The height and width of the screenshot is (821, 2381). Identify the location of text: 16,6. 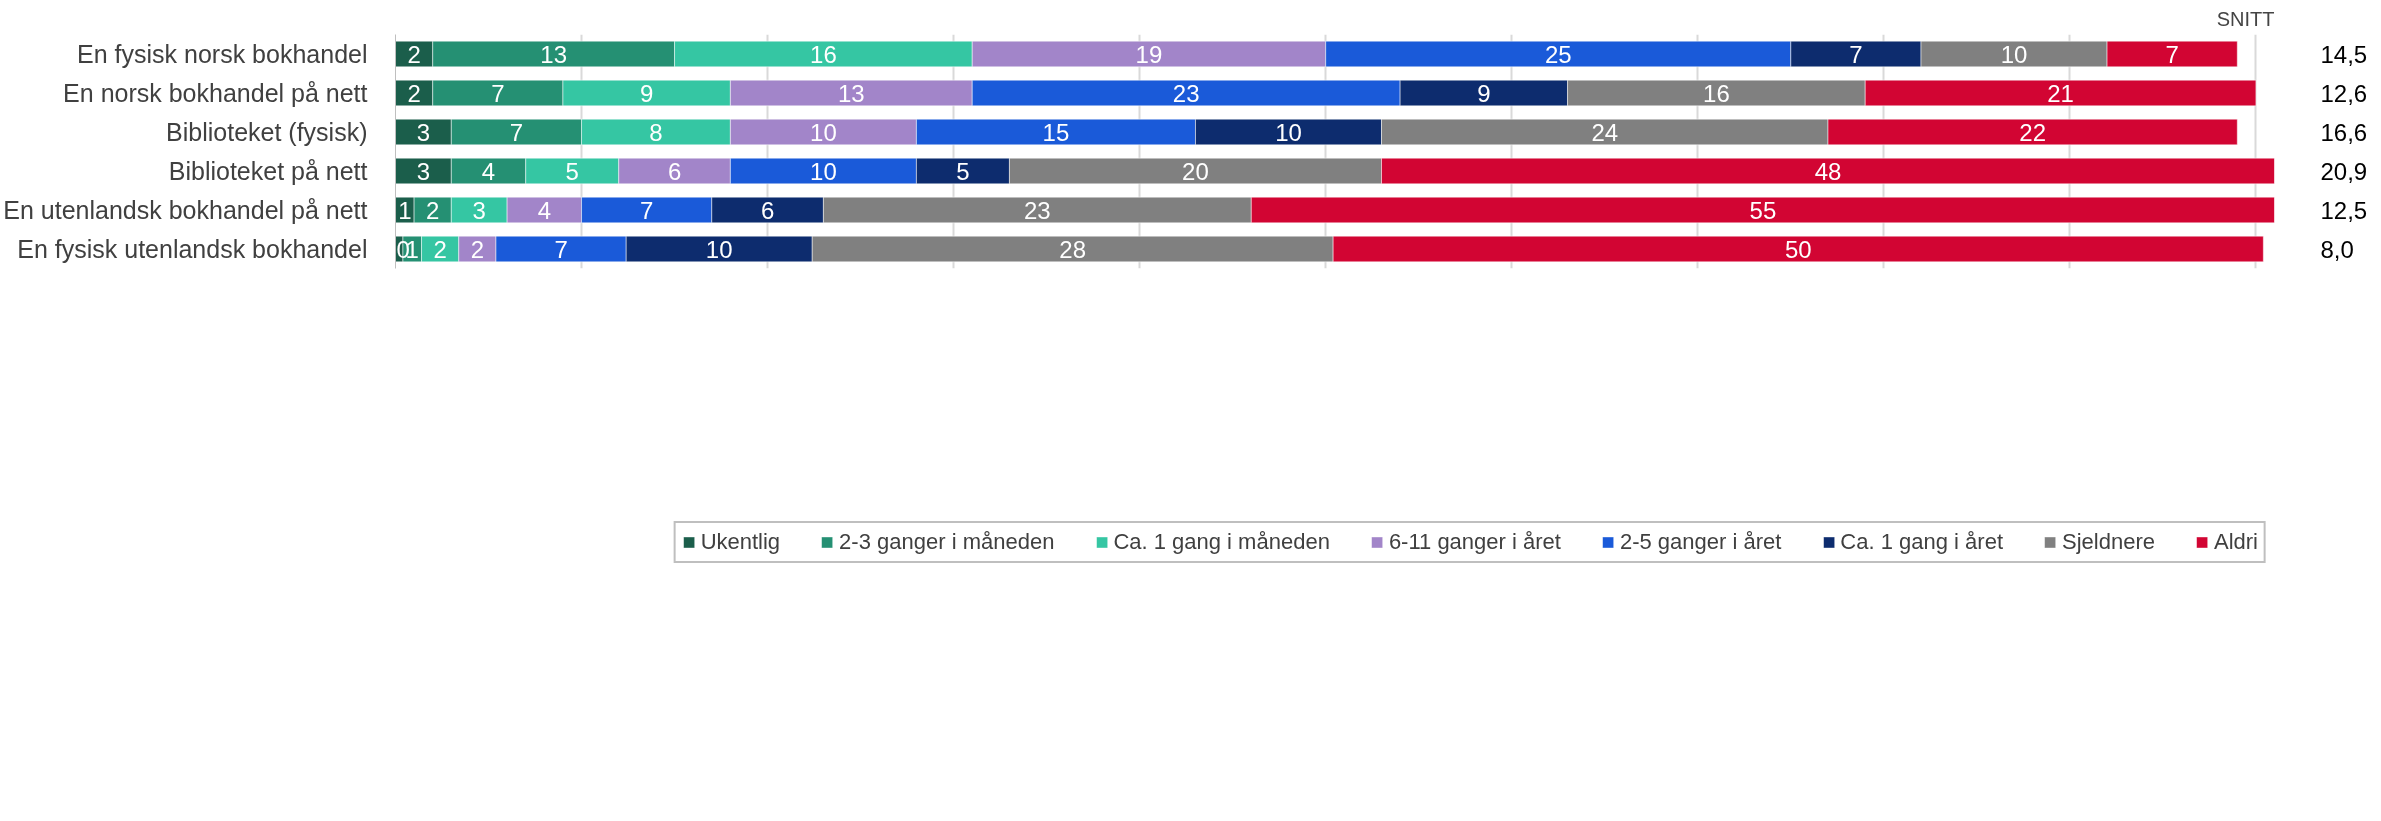
(2344, 132).